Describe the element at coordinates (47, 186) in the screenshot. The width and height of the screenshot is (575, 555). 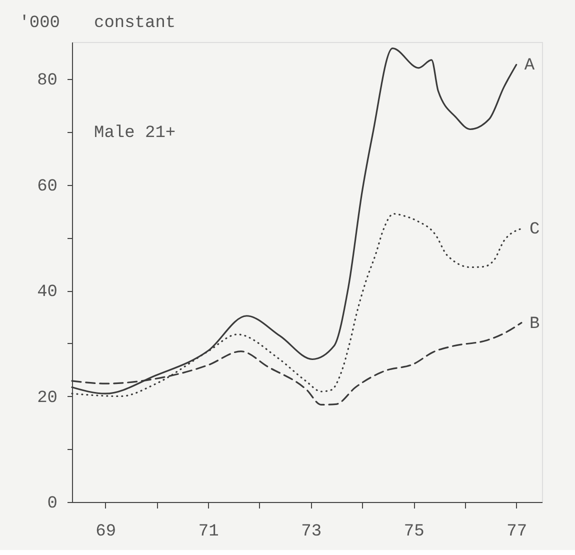
I see `y-tick-label: 60` at that location.